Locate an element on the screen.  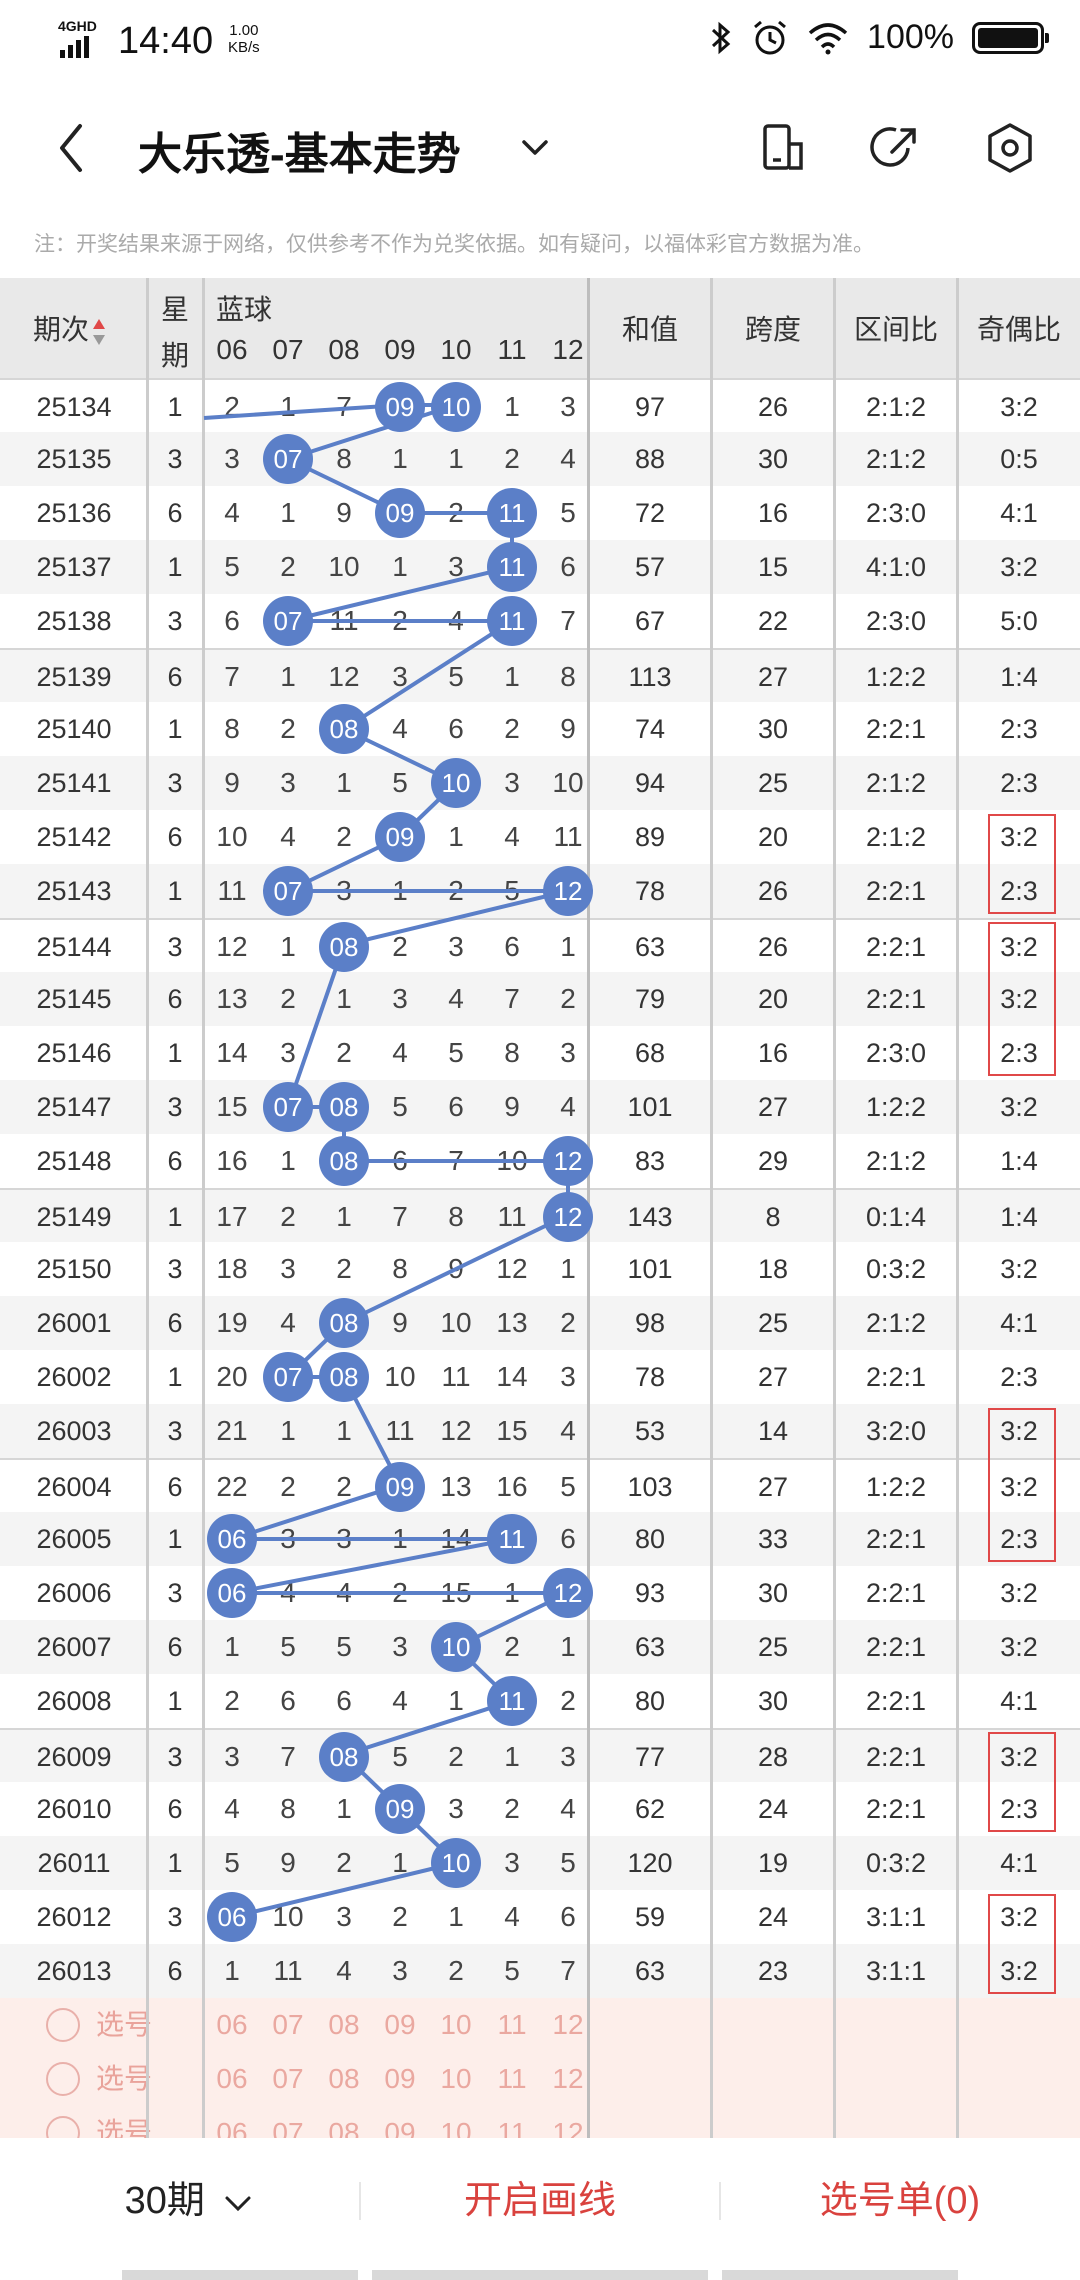
issue-cell: 25135 is located at coordinates (74, 459).